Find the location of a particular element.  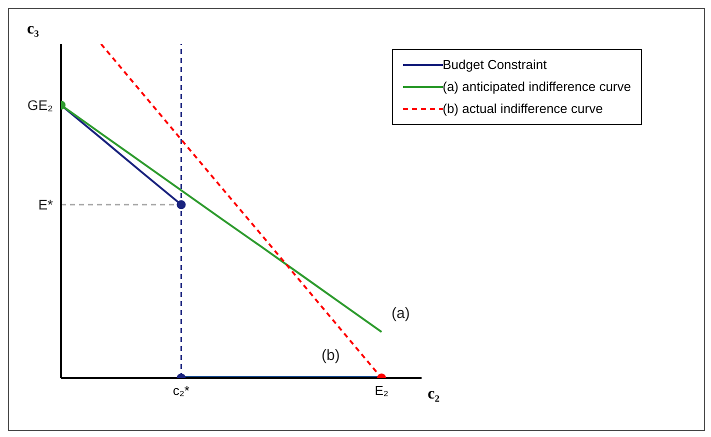

x-tick-label: c₂* is located at coordinates (181, 390).